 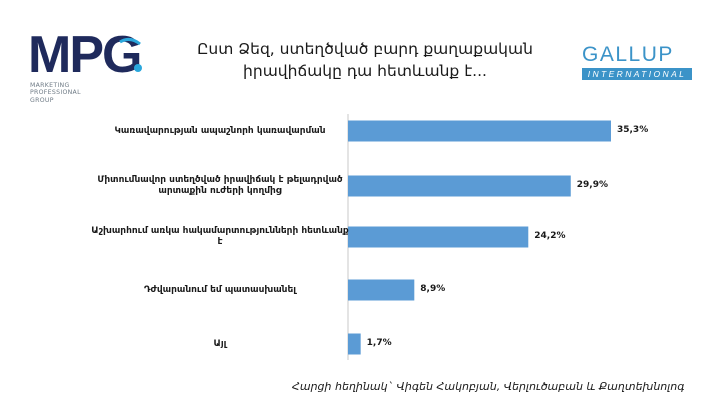 What do you see at coordinates (379, 343) in the screenshot?
I see `value-label-5: 1,7%` at bounding box center [379, 343].